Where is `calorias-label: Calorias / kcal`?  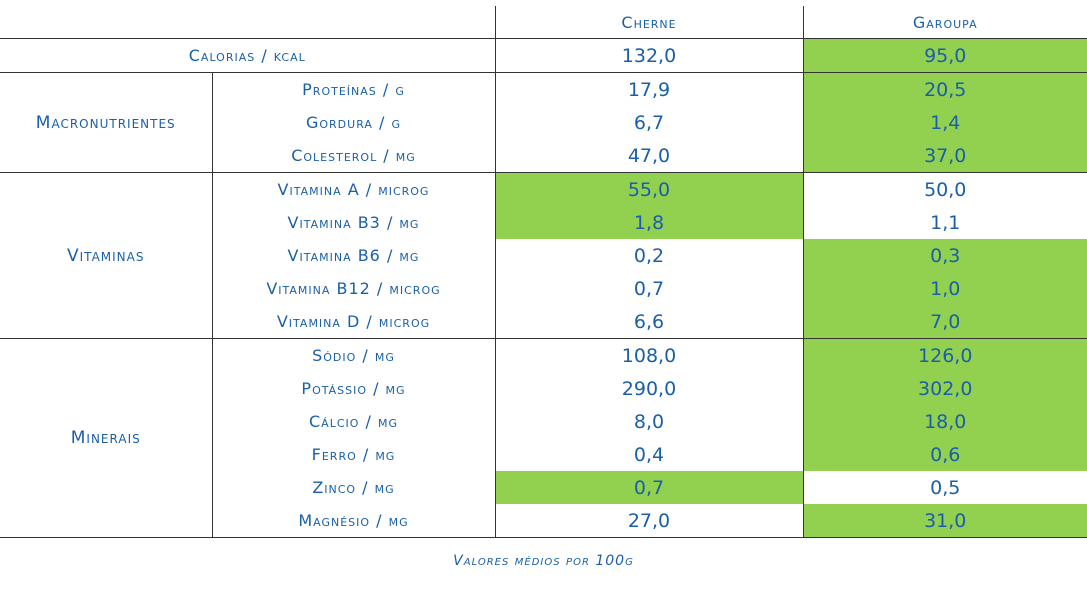 calorias-label: Calorias / kcal is located at coordinates (248, 55).